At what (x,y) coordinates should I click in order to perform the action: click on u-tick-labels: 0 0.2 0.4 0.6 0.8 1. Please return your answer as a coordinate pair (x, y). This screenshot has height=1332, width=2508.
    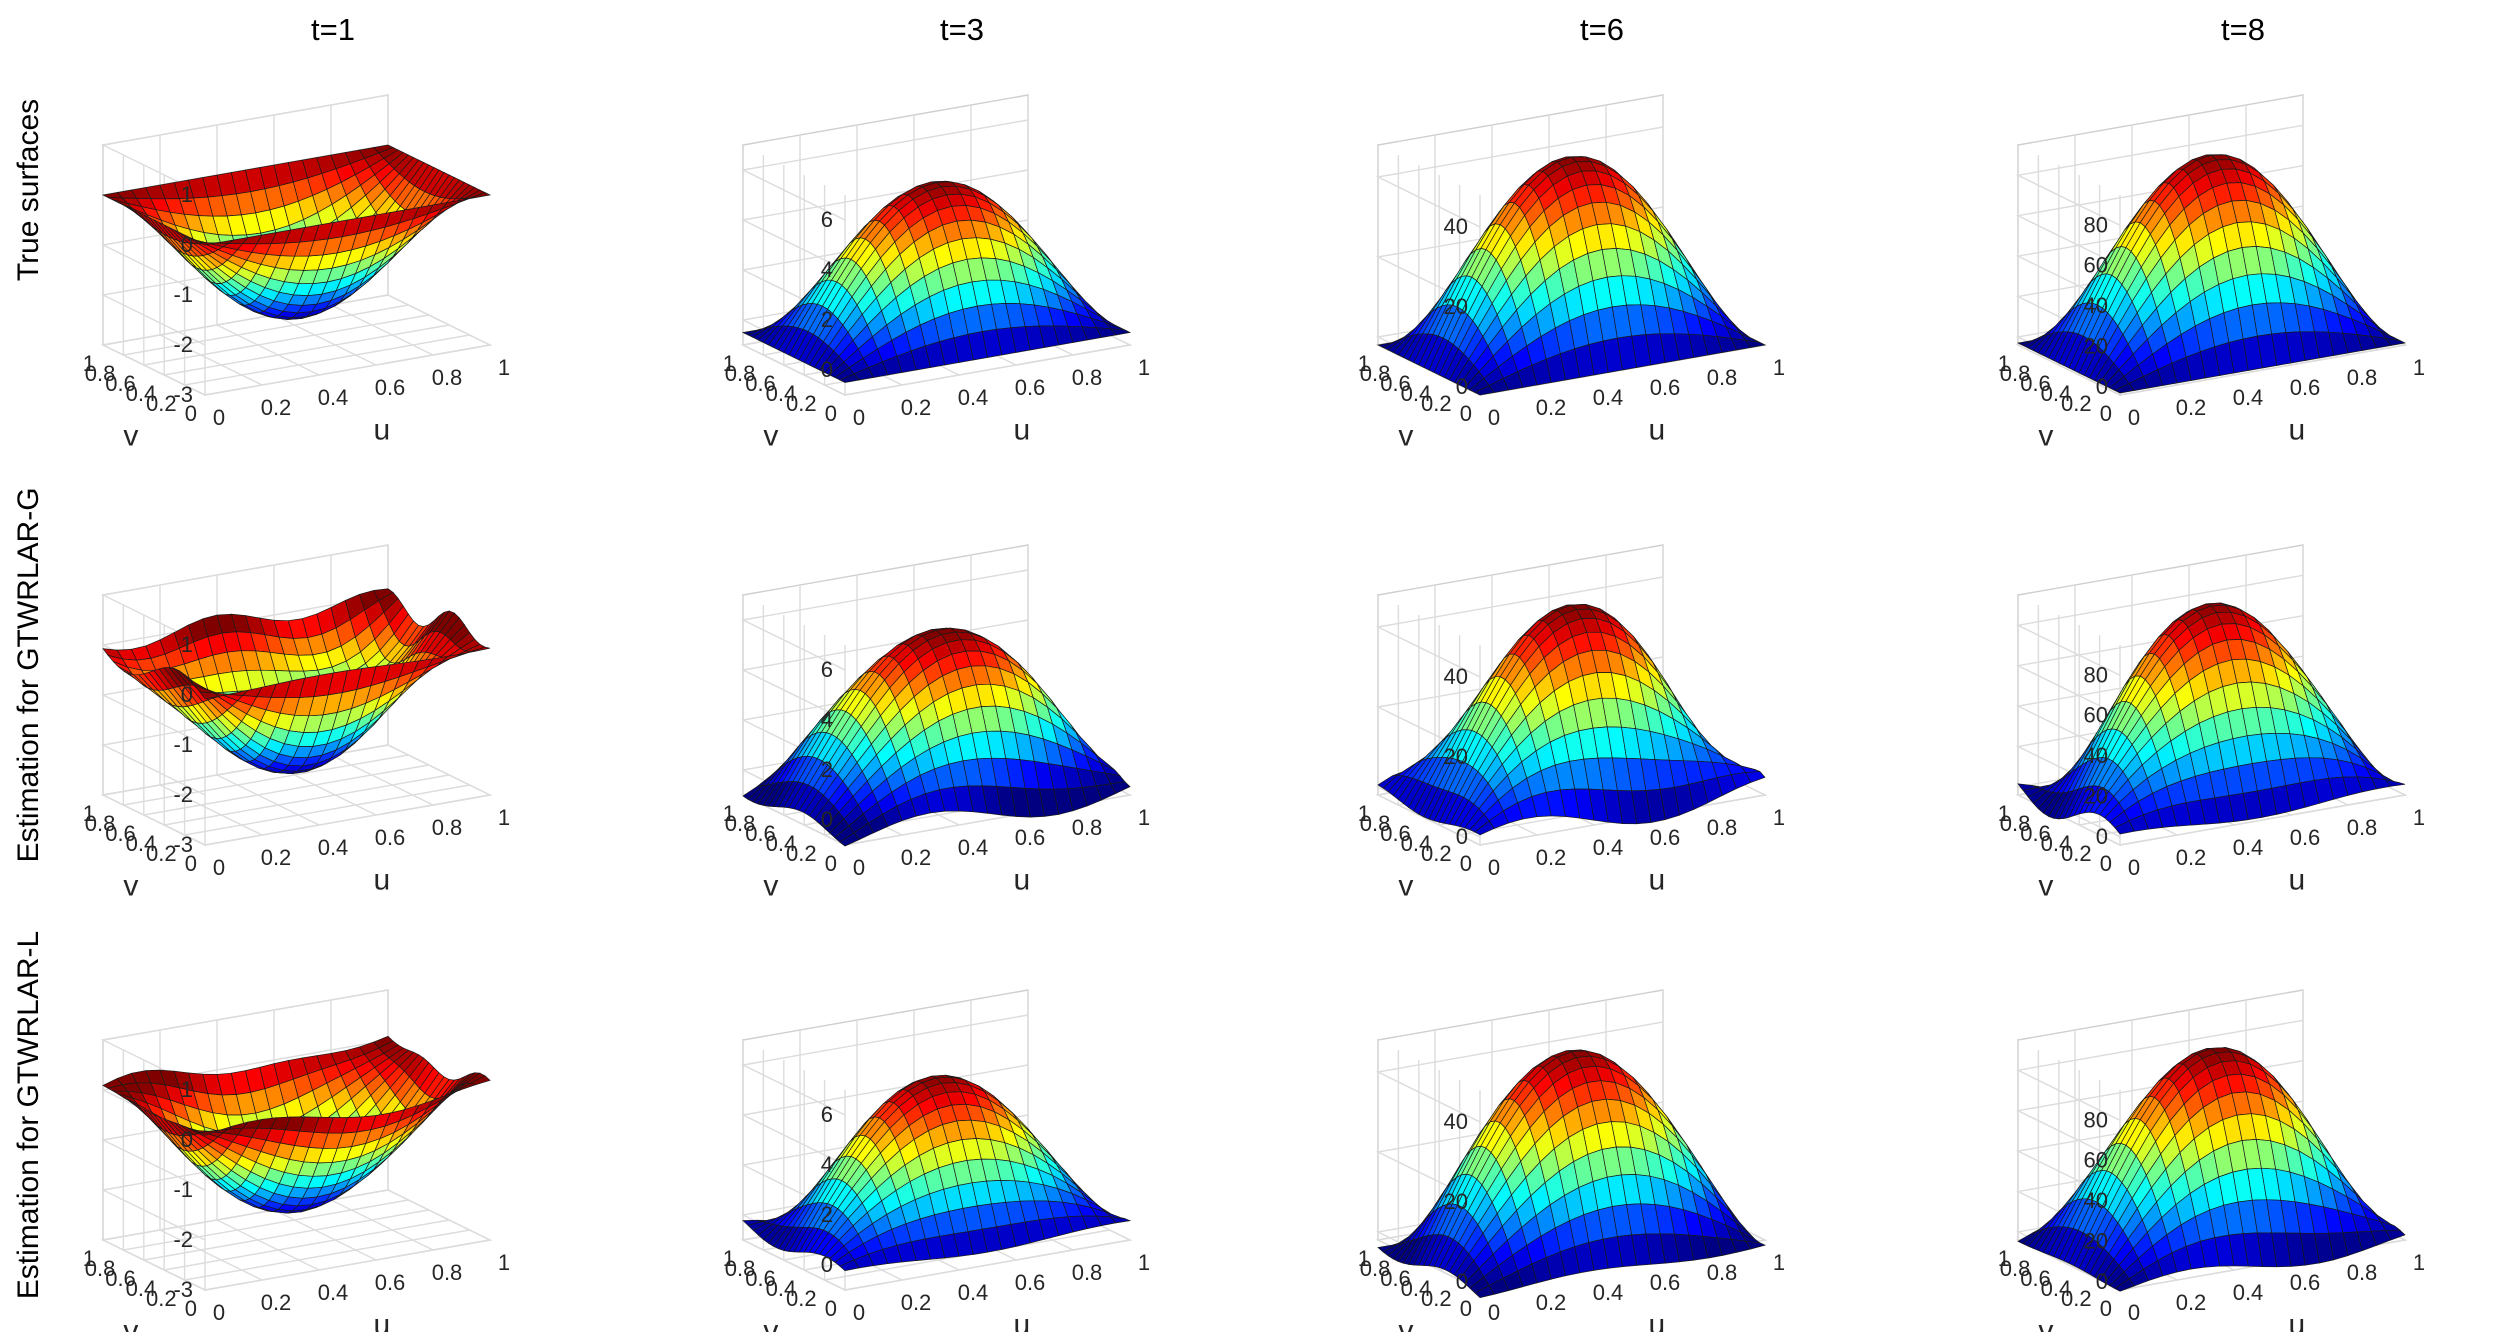
    Looking at the image, I should click on (2276, 392).